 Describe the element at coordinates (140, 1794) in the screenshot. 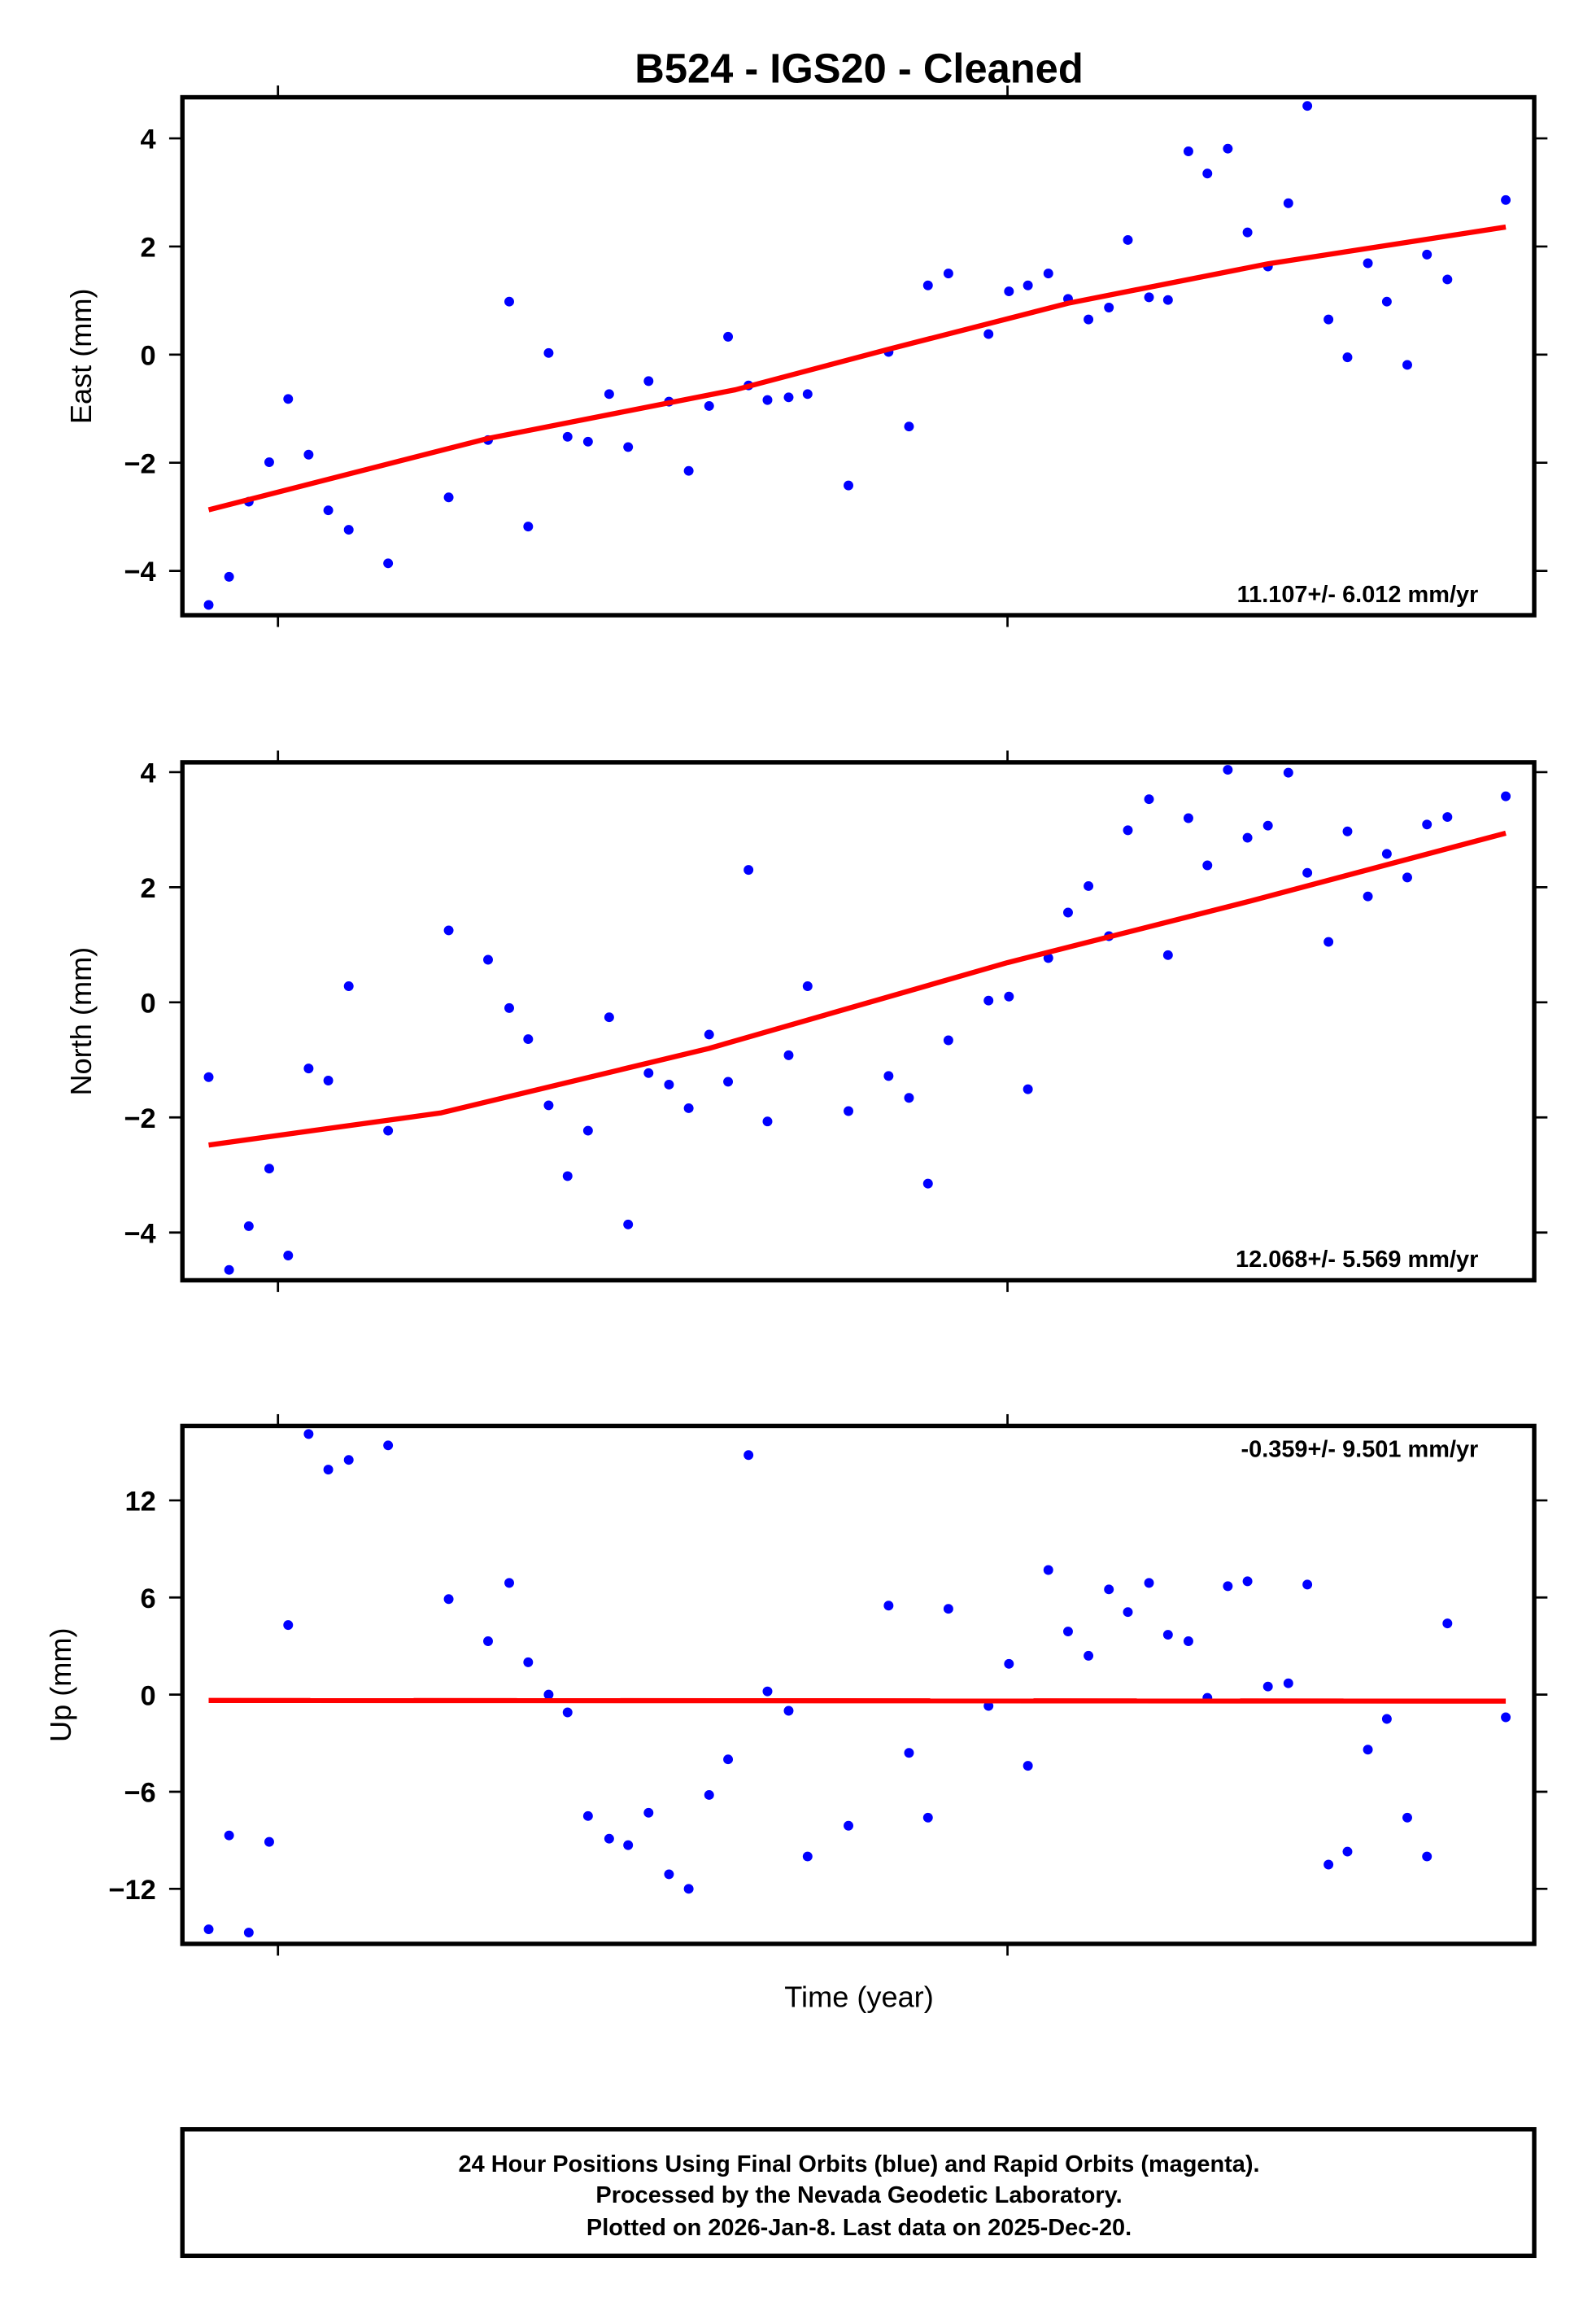

I see `y-tick-label: −6` at that location.